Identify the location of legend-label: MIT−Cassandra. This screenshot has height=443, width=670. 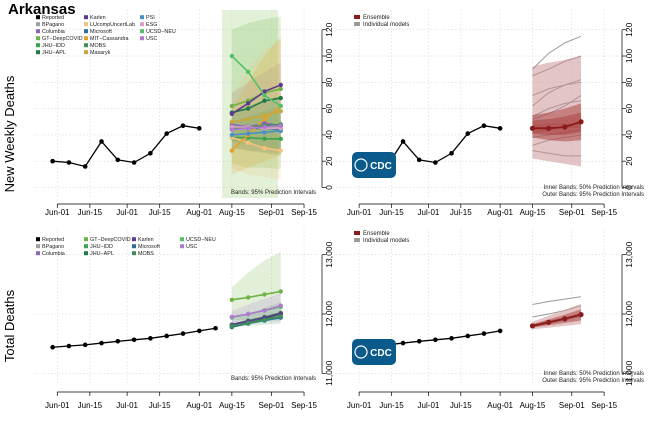
(109, 39).